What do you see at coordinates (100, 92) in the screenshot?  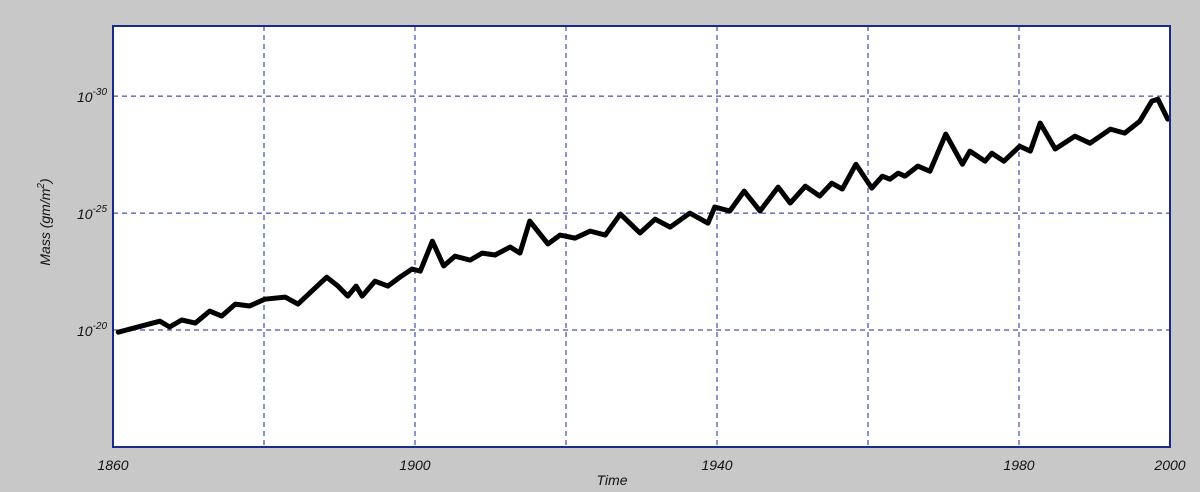 I see `y-tick-exponent: -30` at bounding box center [100, 92].